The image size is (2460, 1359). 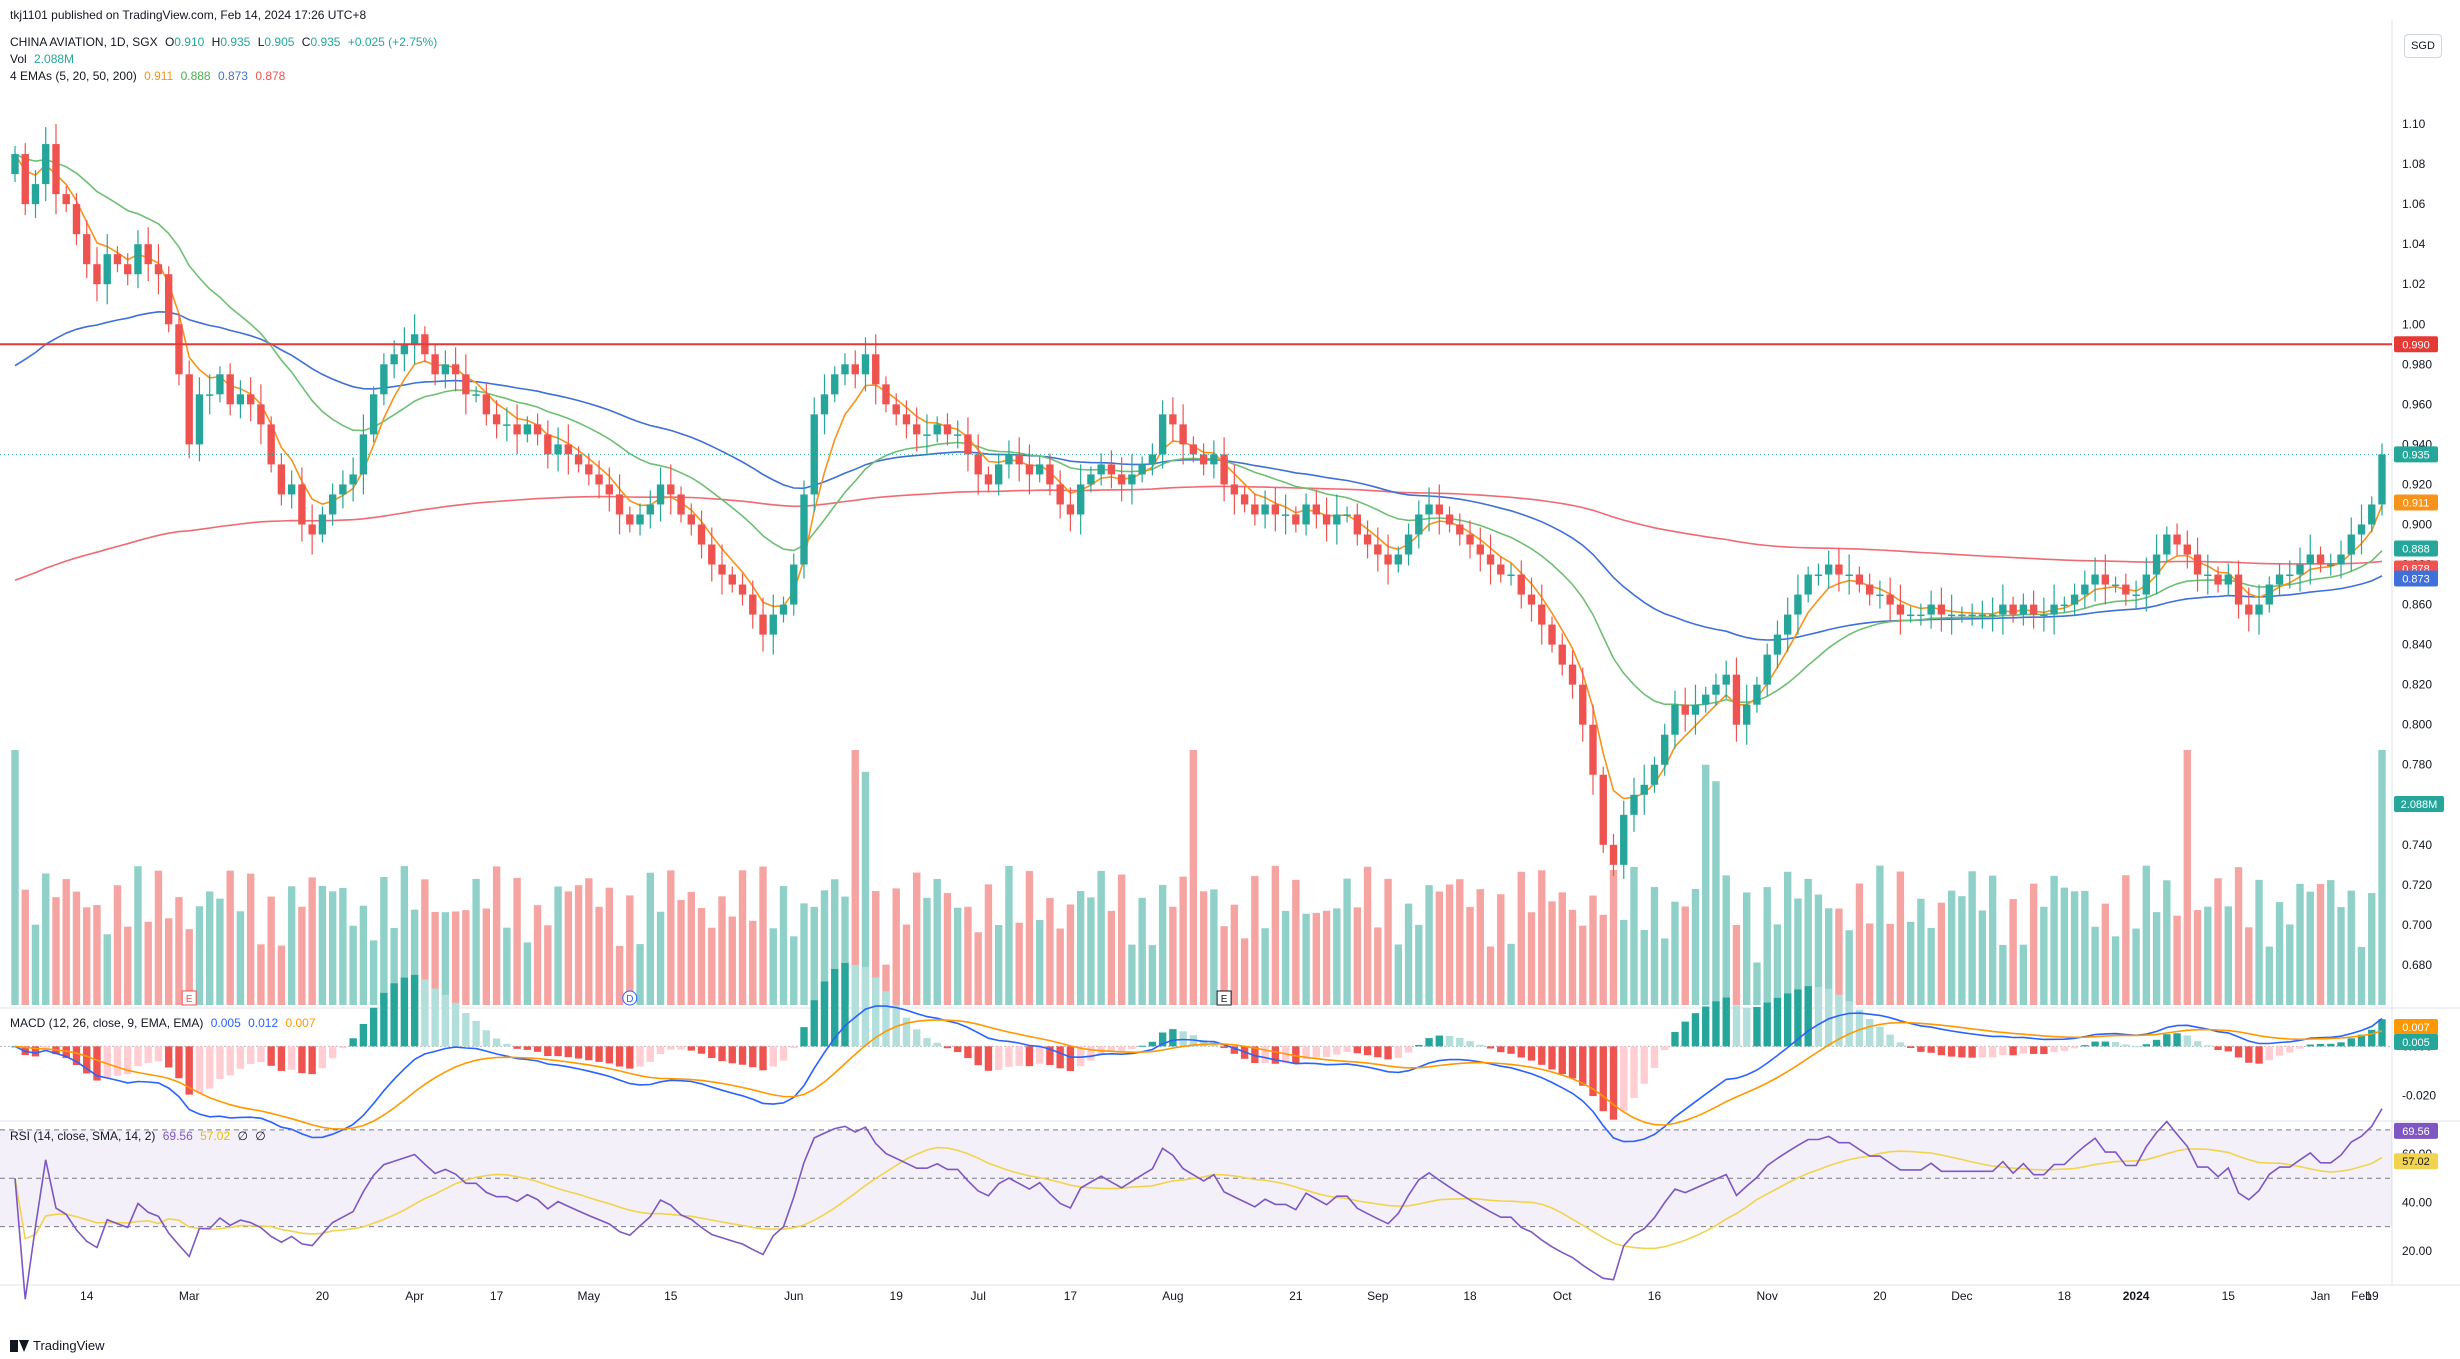 I want to click on macd-hist-value: 0.007, so click(x=300, y=1023).